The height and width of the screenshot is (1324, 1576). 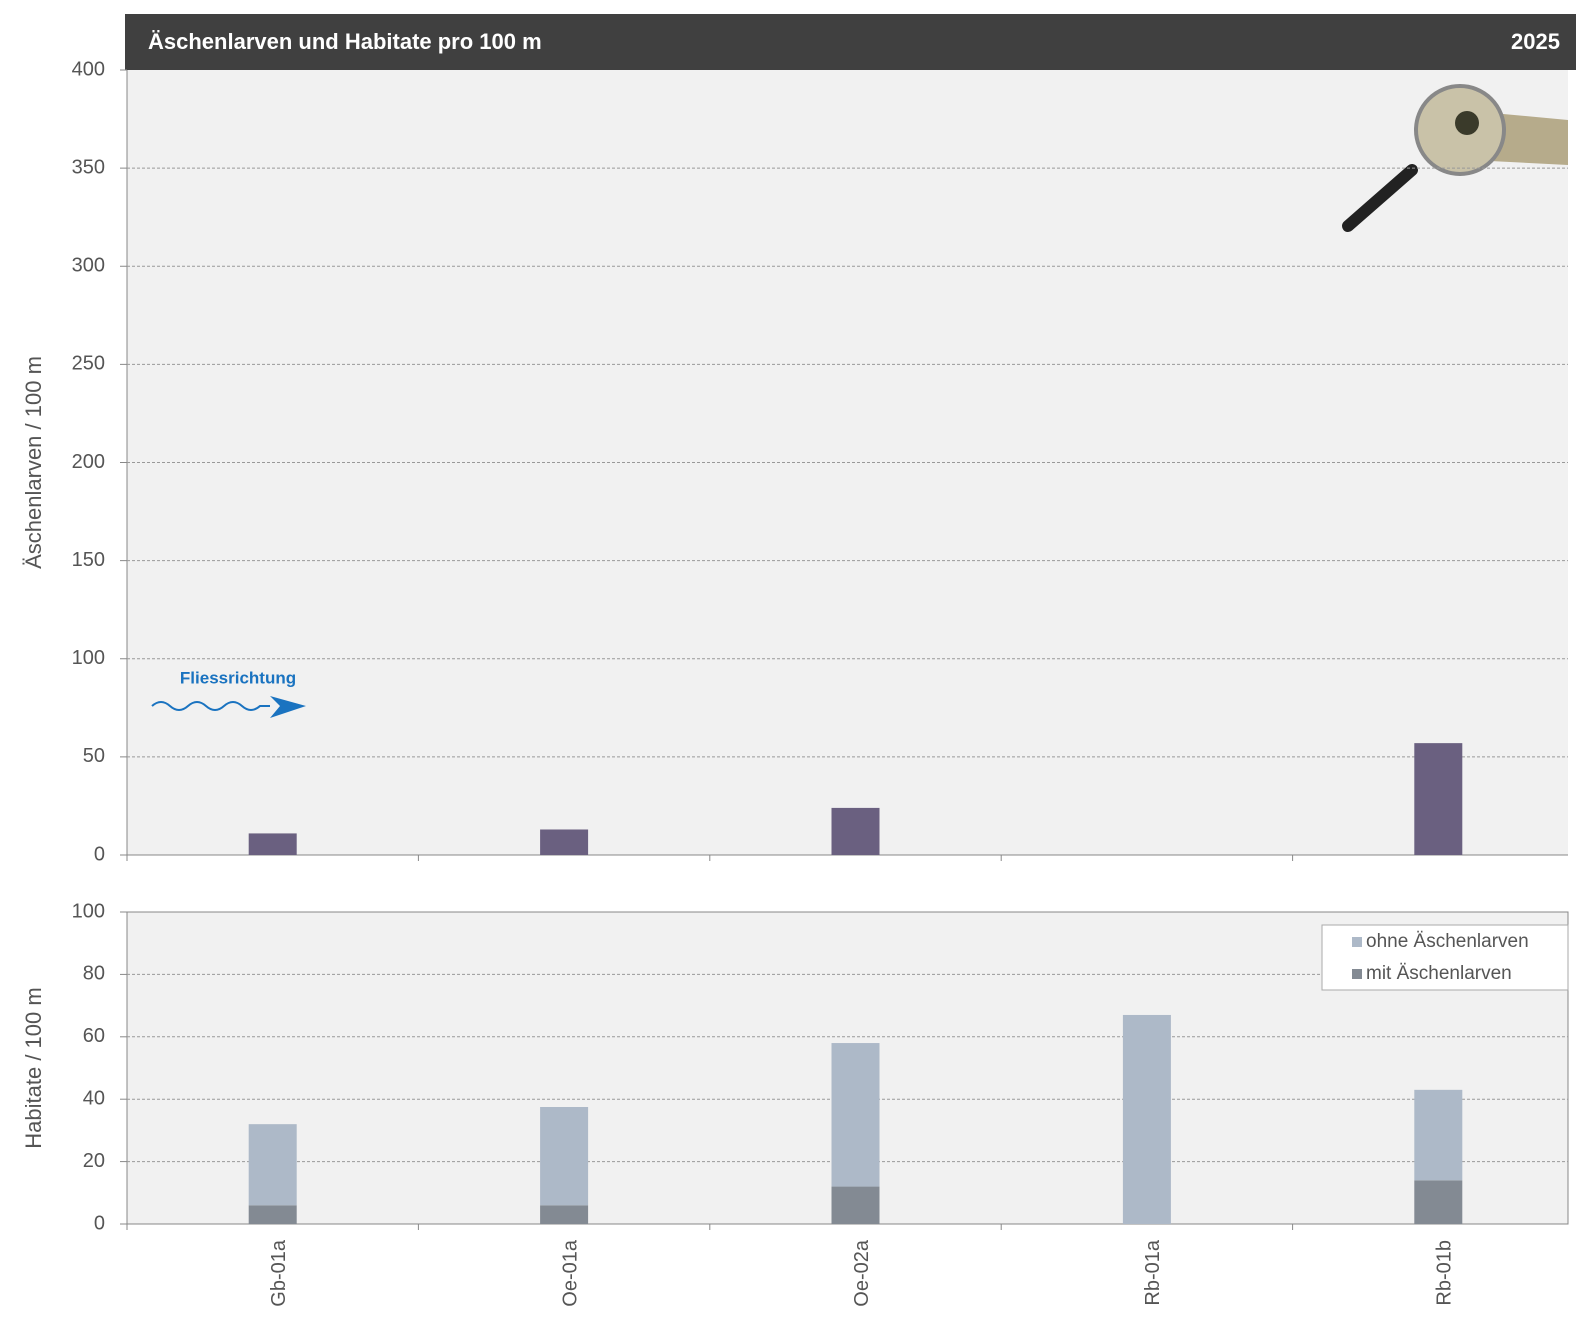 What do you see at coordinates (1153, 1272) in the screenshot?
I see `x-tick-label: Rb-01a` at bounding box center [1153, 1272].